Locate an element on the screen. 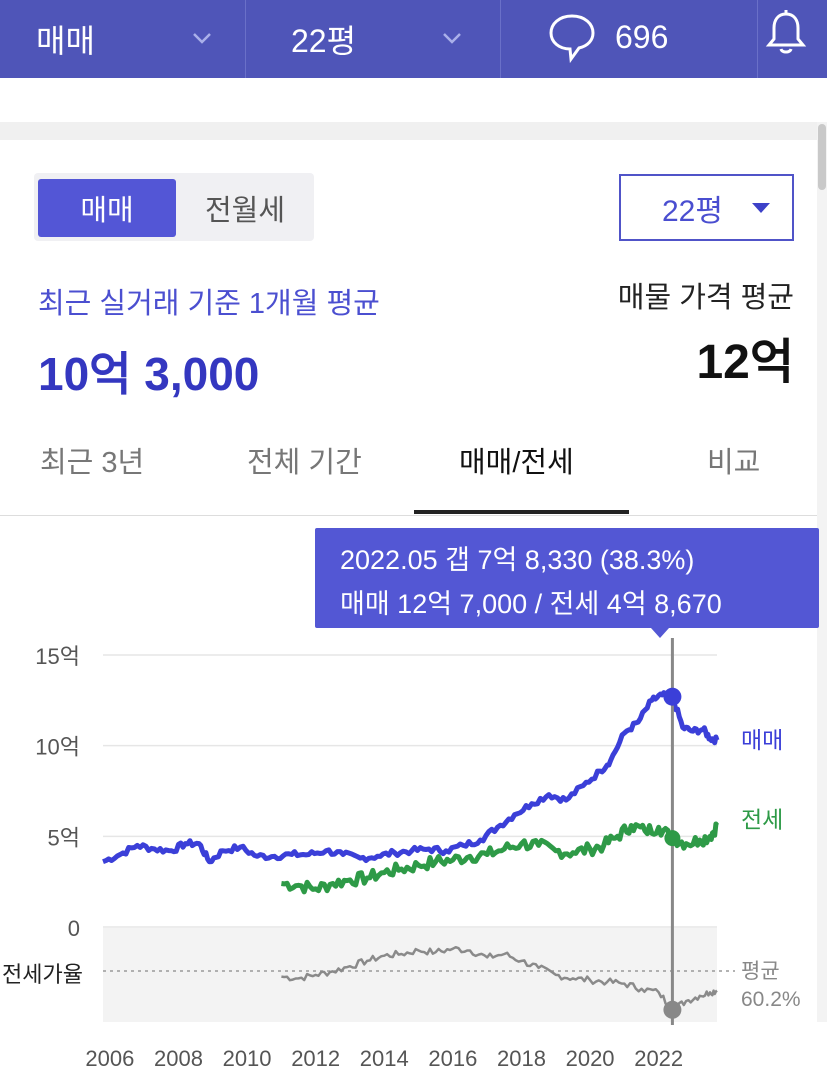  jeonse-marker is located at coordinates (672, 838).